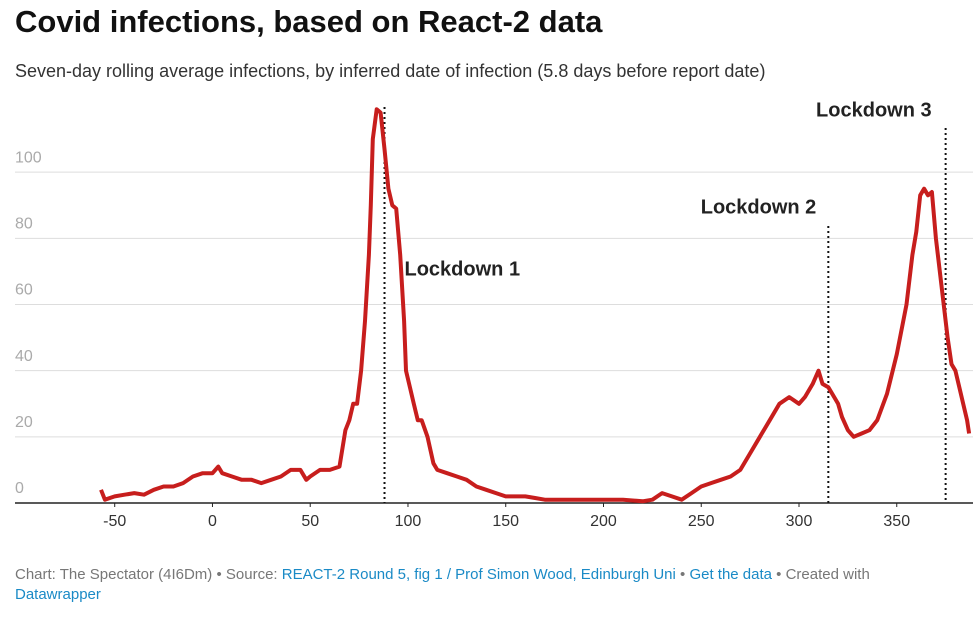 The height and width of the screenshot is (625, 976). Describe the element at coordinates (603, 521) in the screenshot. I see `x-tick-label: 200` at that location.